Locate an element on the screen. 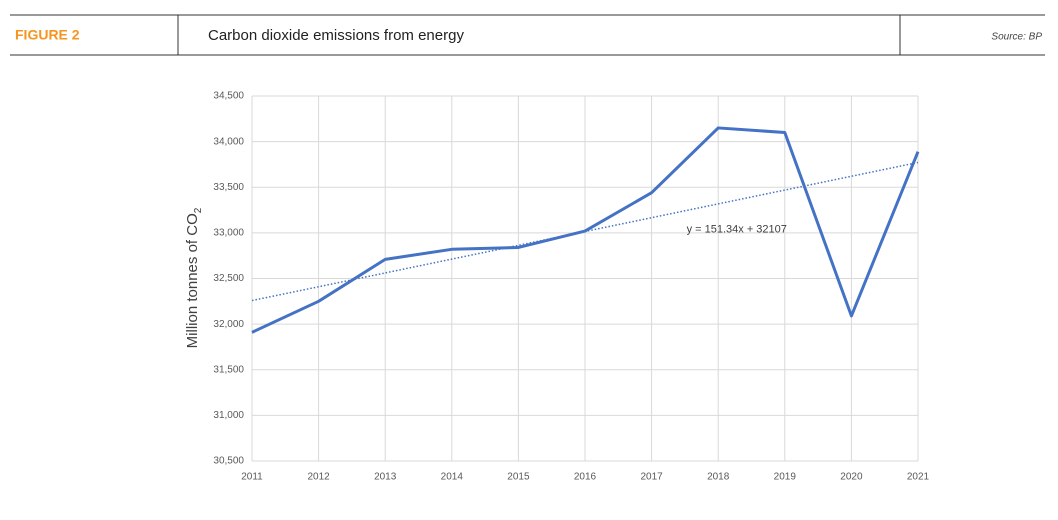 The width and height of the screenshot is (1058, 520). x-tick-label: 2014 is located at coordinates (452, 477).